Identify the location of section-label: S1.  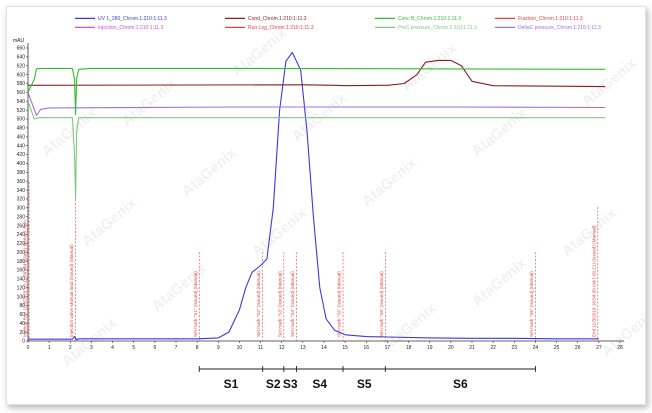
(231, 384).